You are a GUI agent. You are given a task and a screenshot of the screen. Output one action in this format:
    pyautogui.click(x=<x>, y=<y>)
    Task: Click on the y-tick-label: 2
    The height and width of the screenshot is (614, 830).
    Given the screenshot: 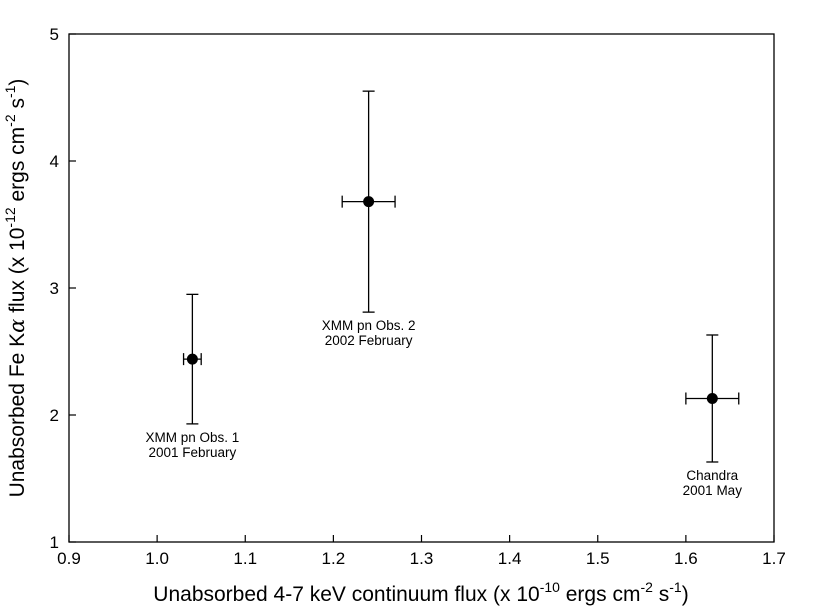 What is the action you would take?
    pyautogui.click(x=54, y=415)
    